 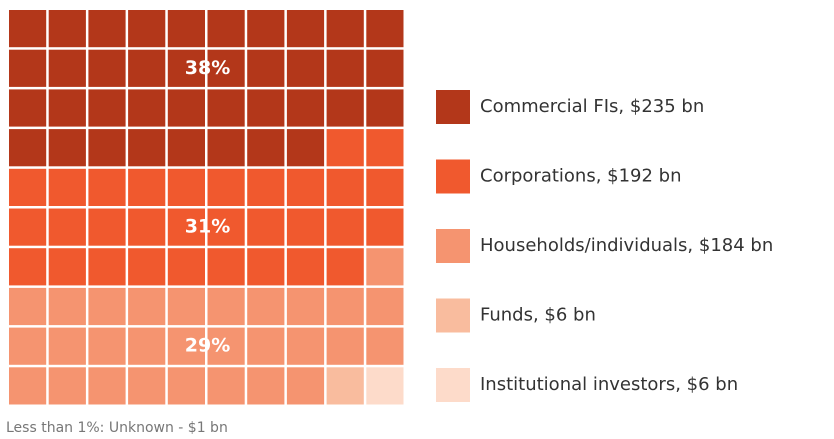 I want to click on legend-label: Corporations, $192 bn, so click(x=581, y=176).